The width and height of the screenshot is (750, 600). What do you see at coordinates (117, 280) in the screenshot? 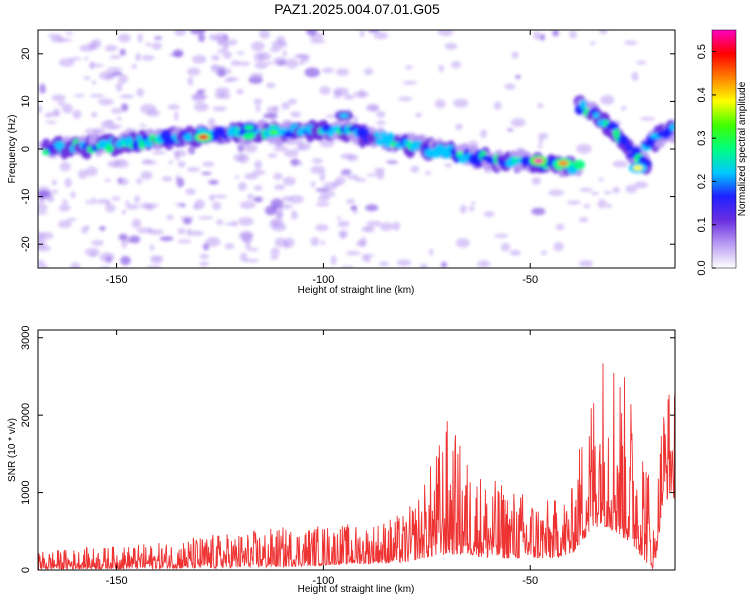
I see `spectrogram-x-tick-label: -150` at bounding box center [117, 280].